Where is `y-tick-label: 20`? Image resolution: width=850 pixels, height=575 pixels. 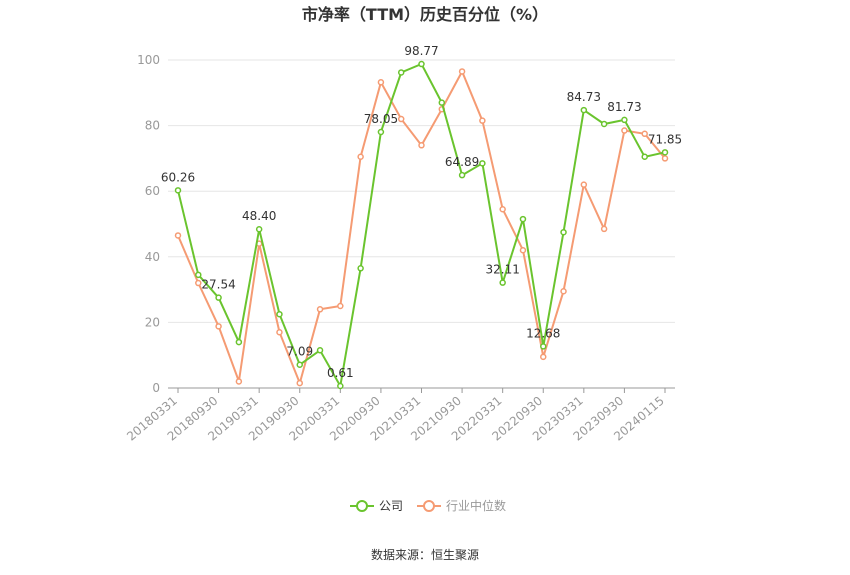
y-tick-label: 20 is located at coordinates (152, 322).